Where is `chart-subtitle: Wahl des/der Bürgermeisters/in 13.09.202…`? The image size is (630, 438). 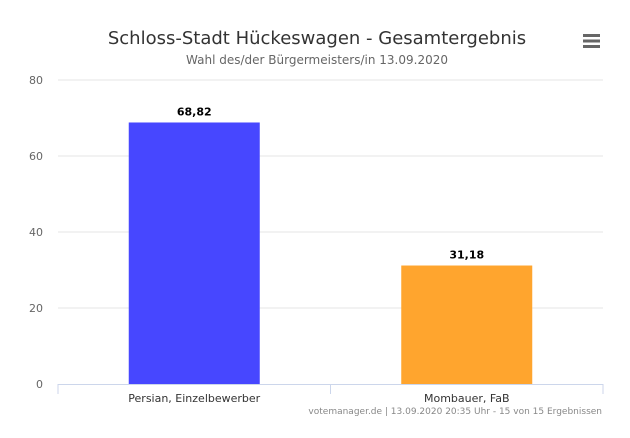
chart-subtitle: Wahl des/der Bürgermeisters/in 13.09.202… is located at coordinates (317, 60).